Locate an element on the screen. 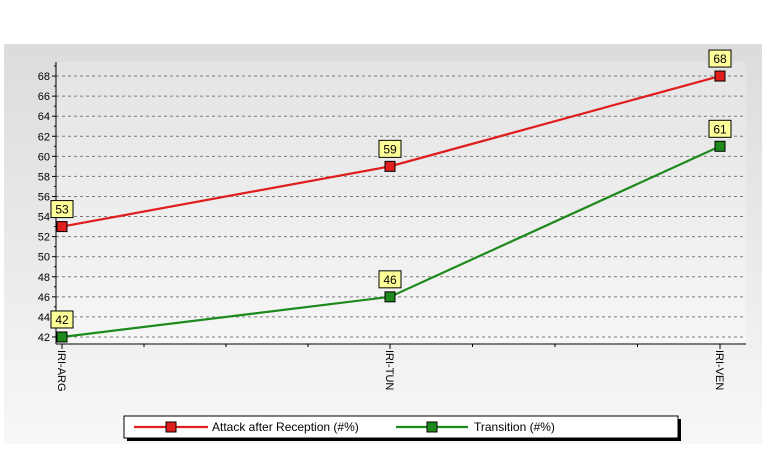 Image resolution: width=766 pixels, height=466 pixels. y-tick-label: 52 is located at coordinates (44, 238).